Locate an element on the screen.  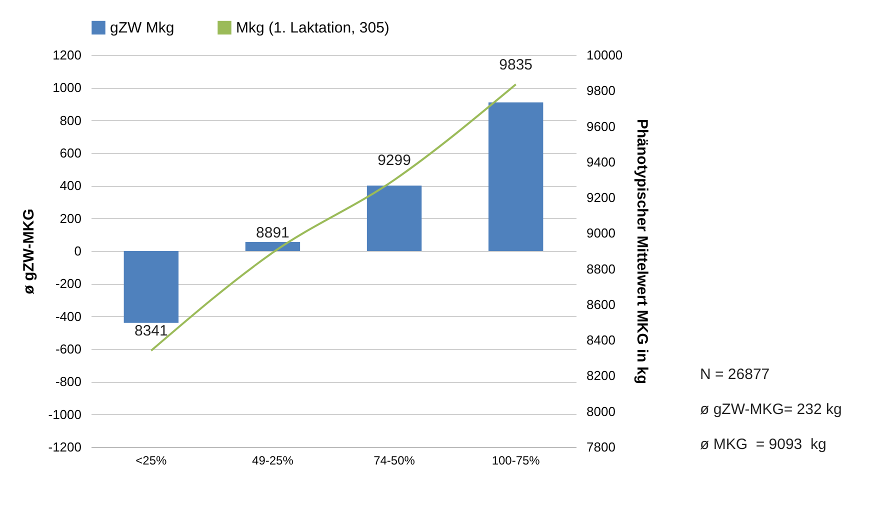
y2-tick-label: 8000 is located at coordinates (601, 411).